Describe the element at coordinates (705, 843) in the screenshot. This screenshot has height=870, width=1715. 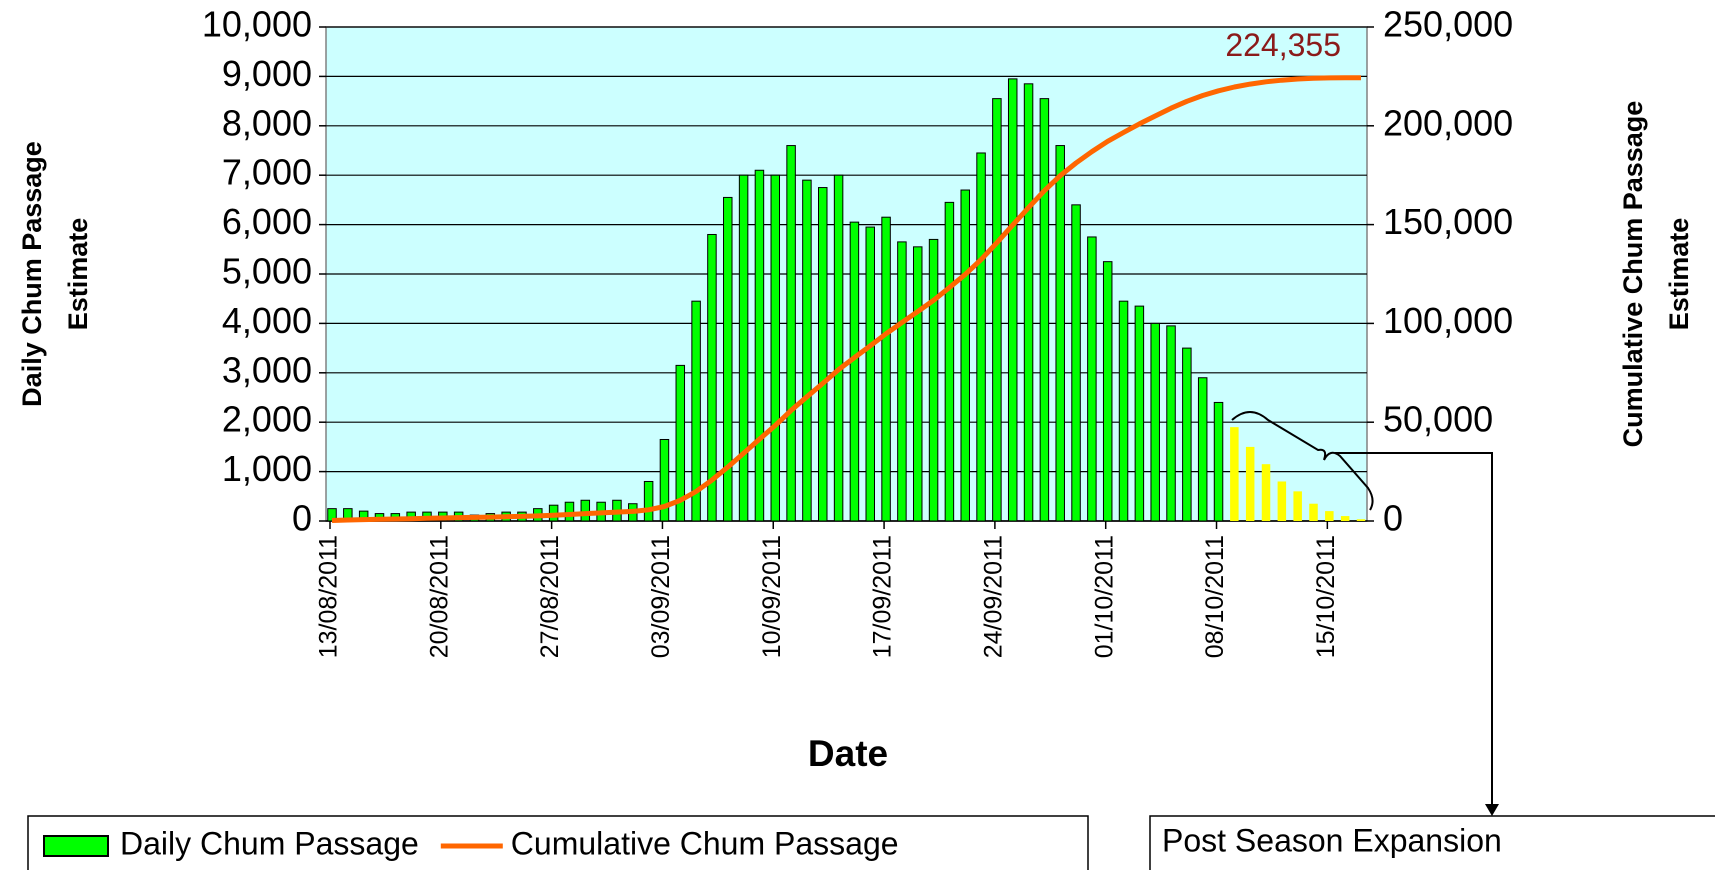
I see `legend-label: Cumulative Chum Passage` at that location.